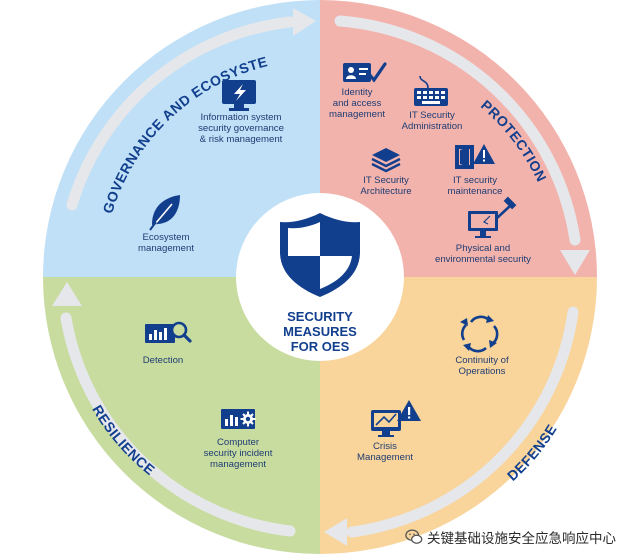 Image resolution: width=634 pixels, height=555 pixels. Describe the element at coordinates (240, 117) in the screenshot. I see `info-system-line-1: Information system` at that location.